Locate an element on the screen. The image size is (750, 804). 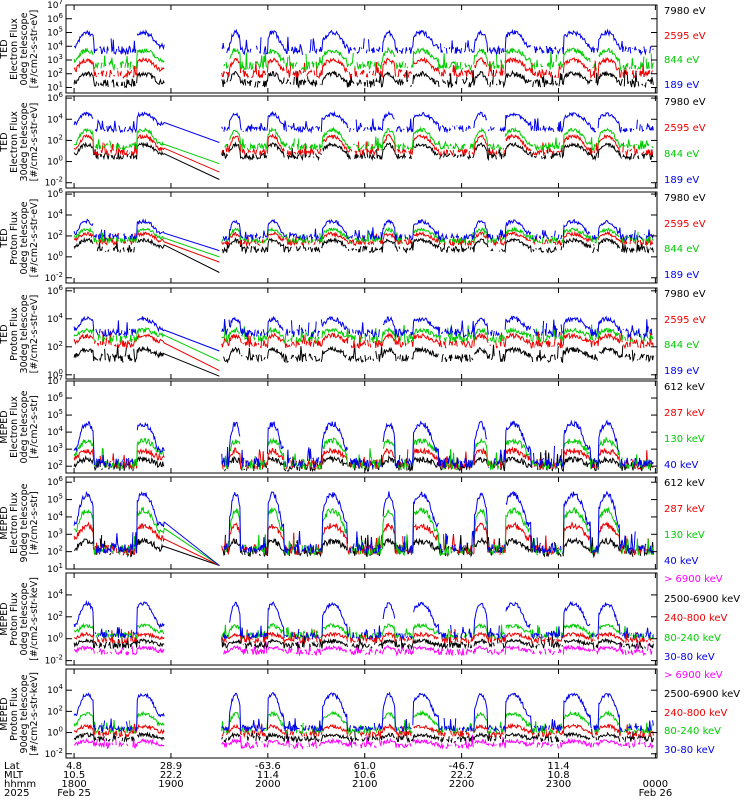
footer-value: 2300 is located at coordinates (558, 784).